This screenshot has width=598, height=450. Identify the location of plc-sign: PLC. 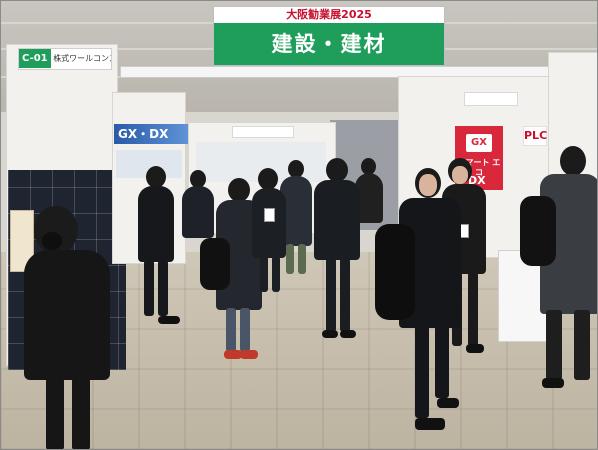
(535, 136).